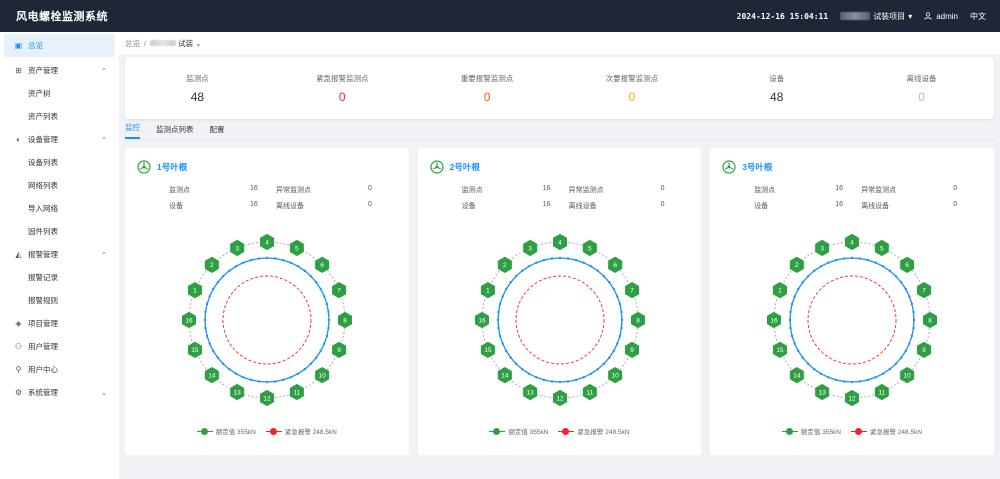 The height and width of the screenshot is (479, 1000). Describe the element at coordinates (978, 16) in the screenshot. I see `language-switch: 中文` at that location.